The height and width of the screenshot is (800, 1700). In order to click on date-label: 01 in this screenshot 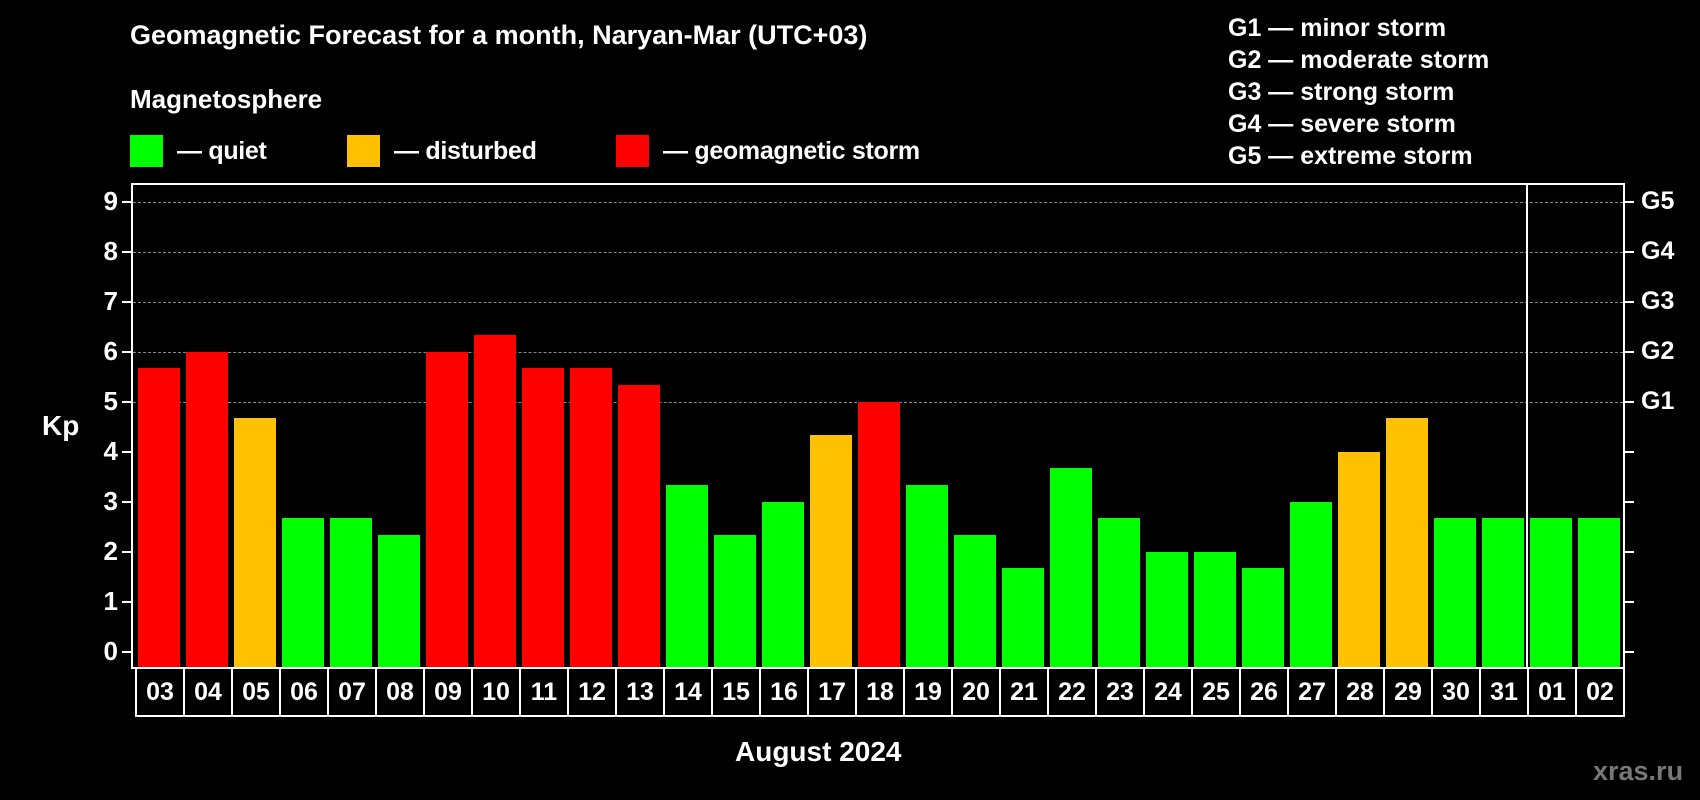, I will do `click(1551, 692)`.